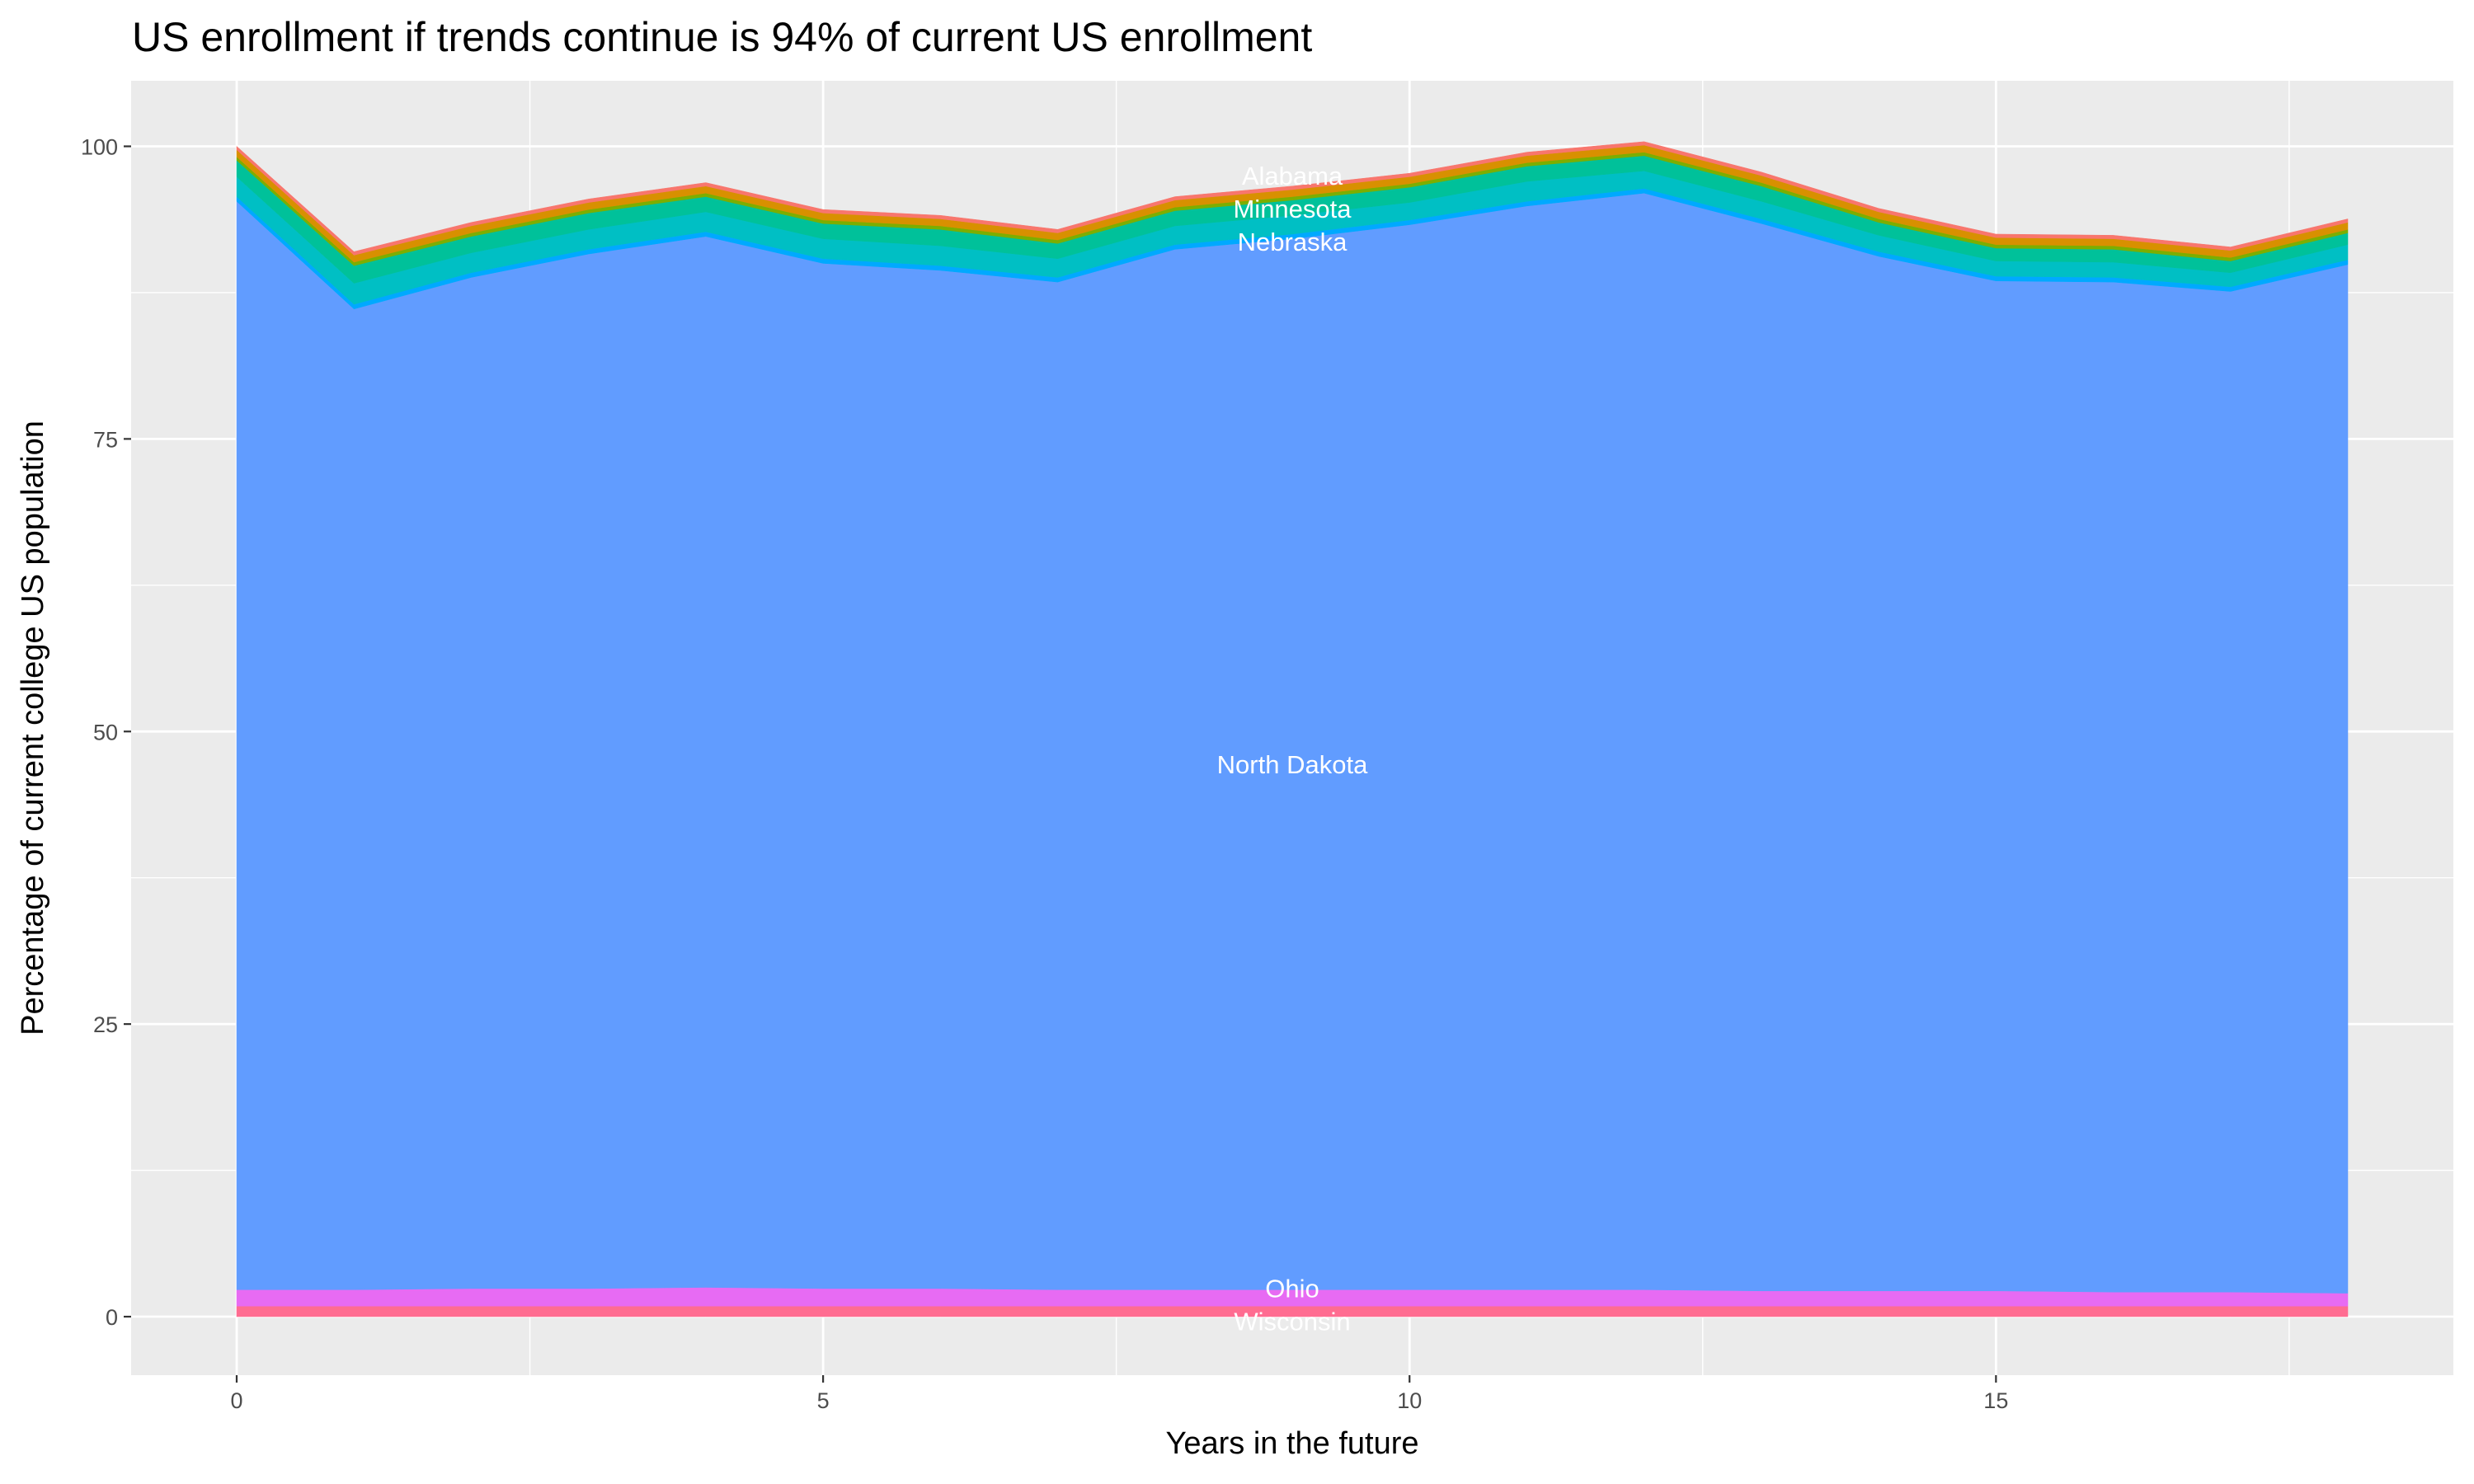 This screenshot has width=2474, height=1484. Describe the element at coordinates (1292, 1321) in the screenshot. I see `area-label-wisconsin: Wisconsin` at that location.